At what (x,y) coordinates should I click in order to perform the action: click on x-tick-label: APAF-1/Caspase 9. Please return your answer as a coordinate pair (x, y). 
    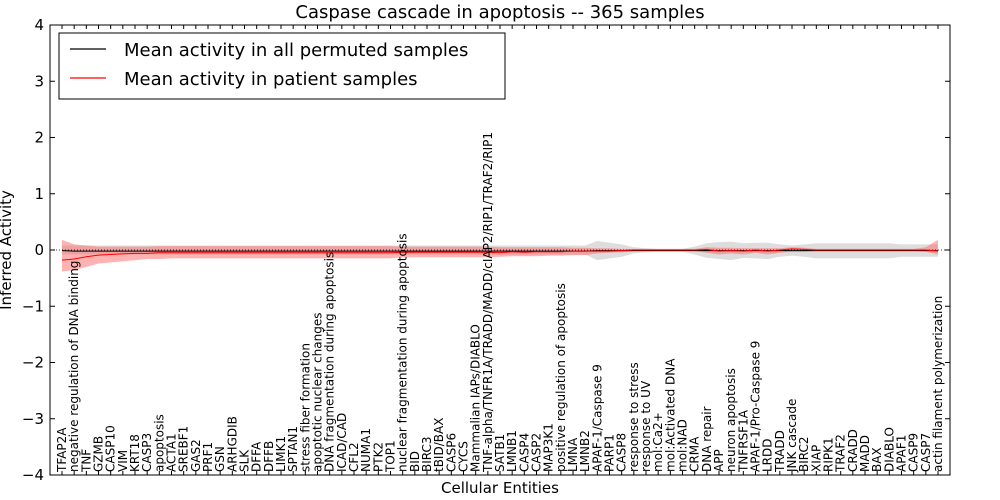
    Looking at the image, I should click on (597, 418).